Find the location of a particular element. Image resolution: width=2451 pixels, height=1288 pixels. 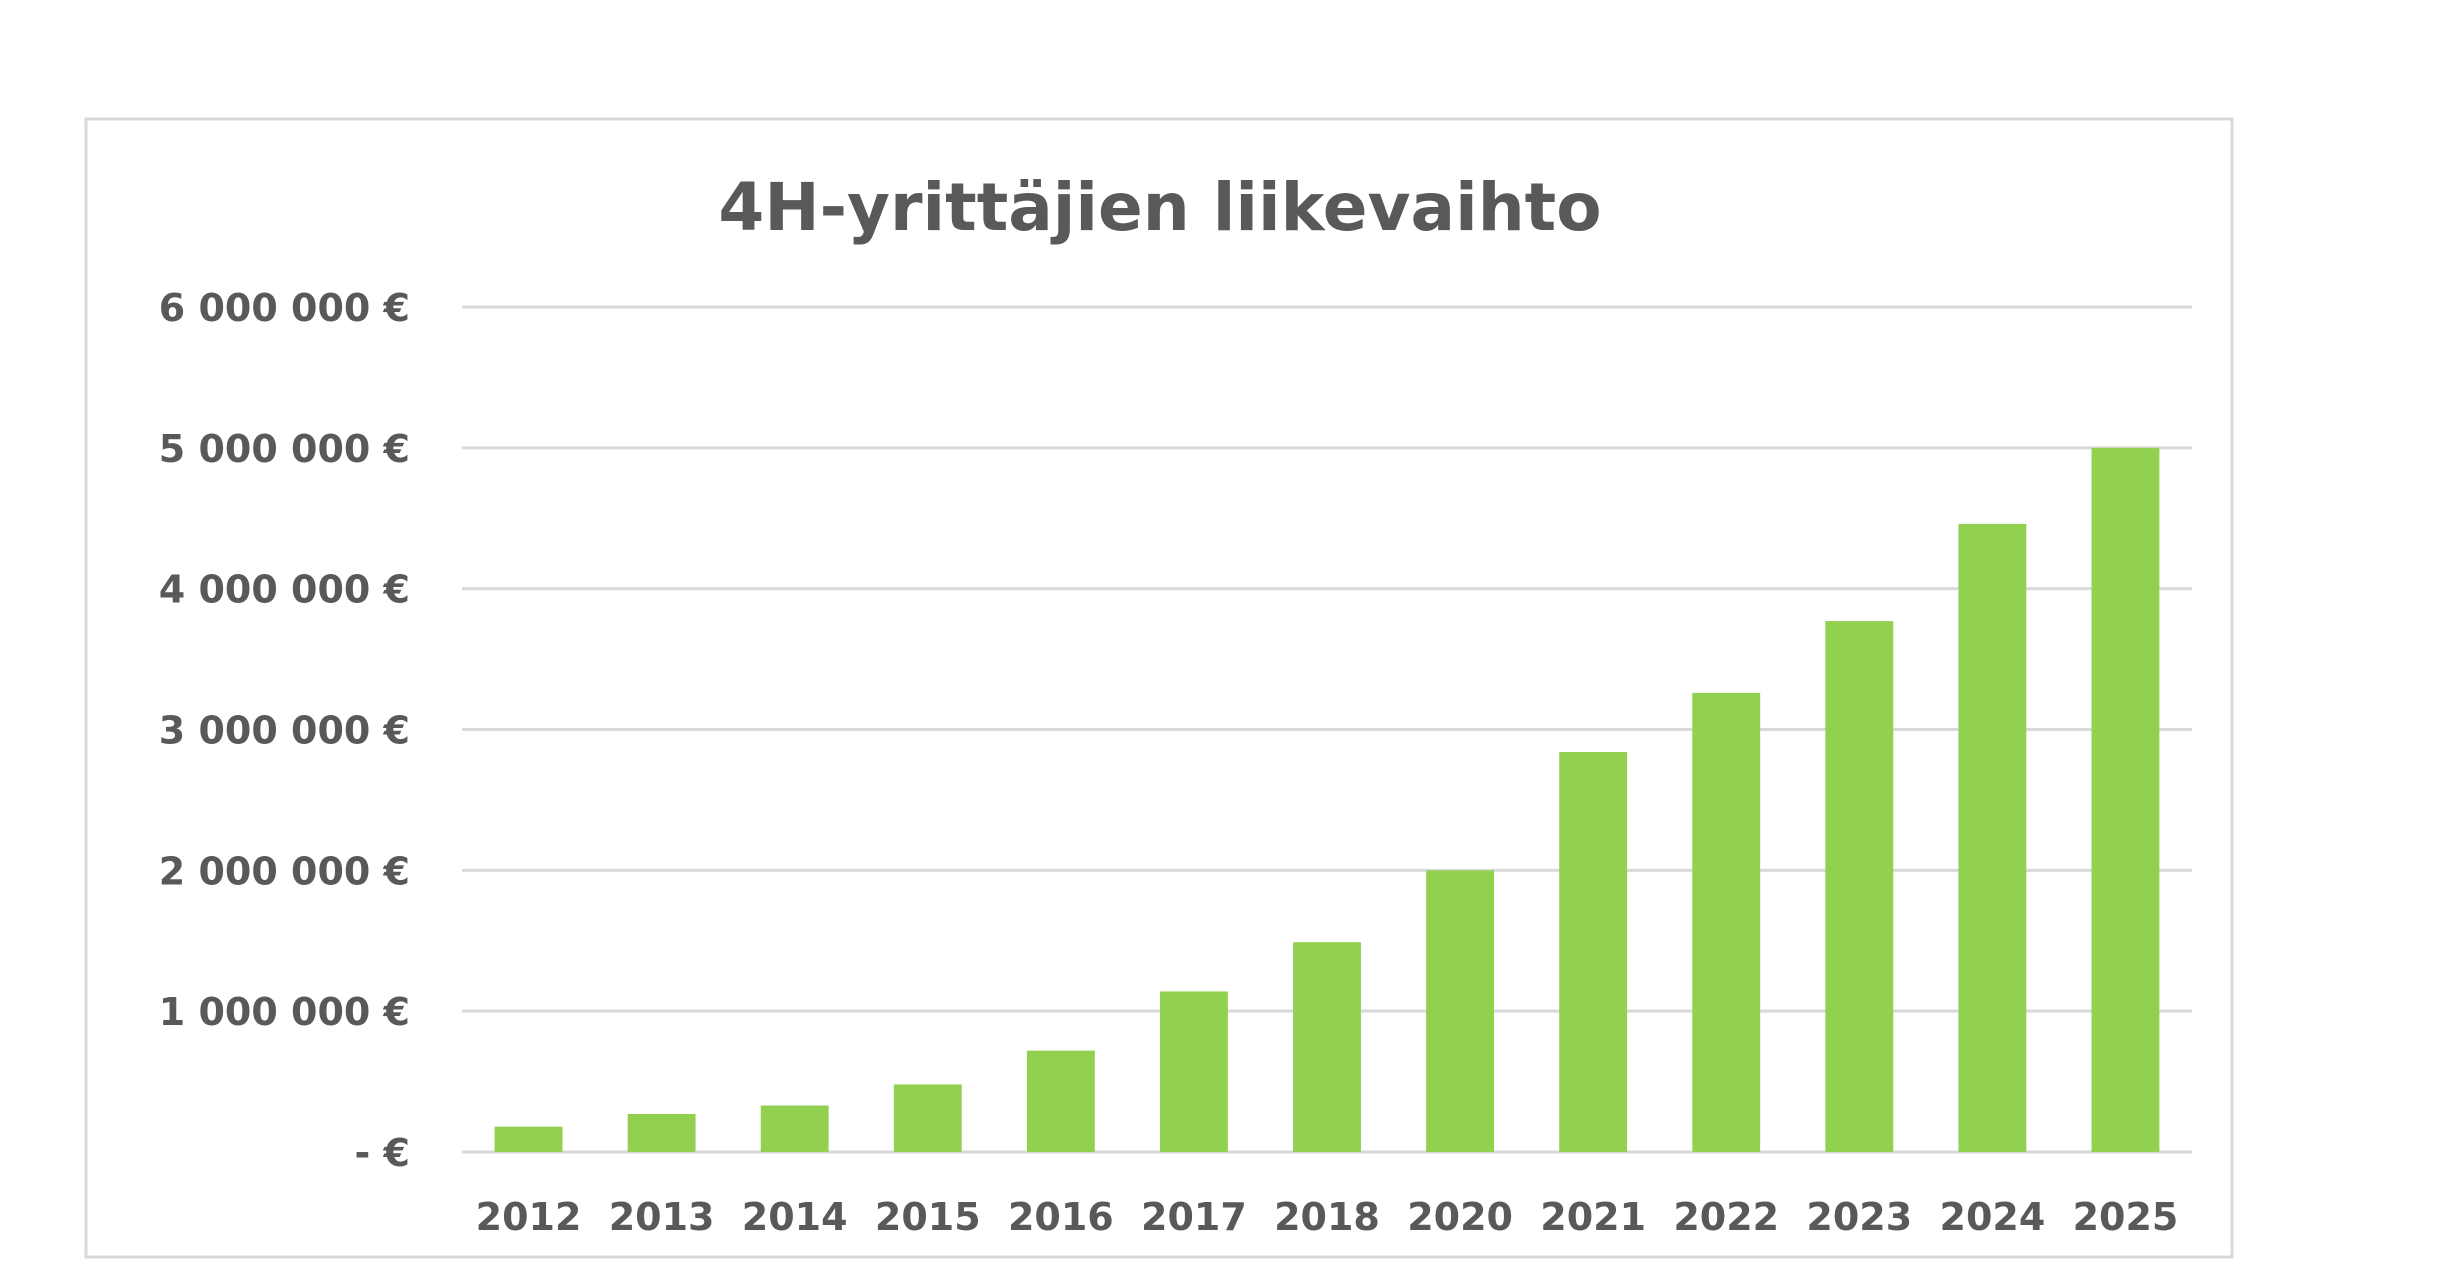

bar-2014 is located at coordinates (794, 1128).